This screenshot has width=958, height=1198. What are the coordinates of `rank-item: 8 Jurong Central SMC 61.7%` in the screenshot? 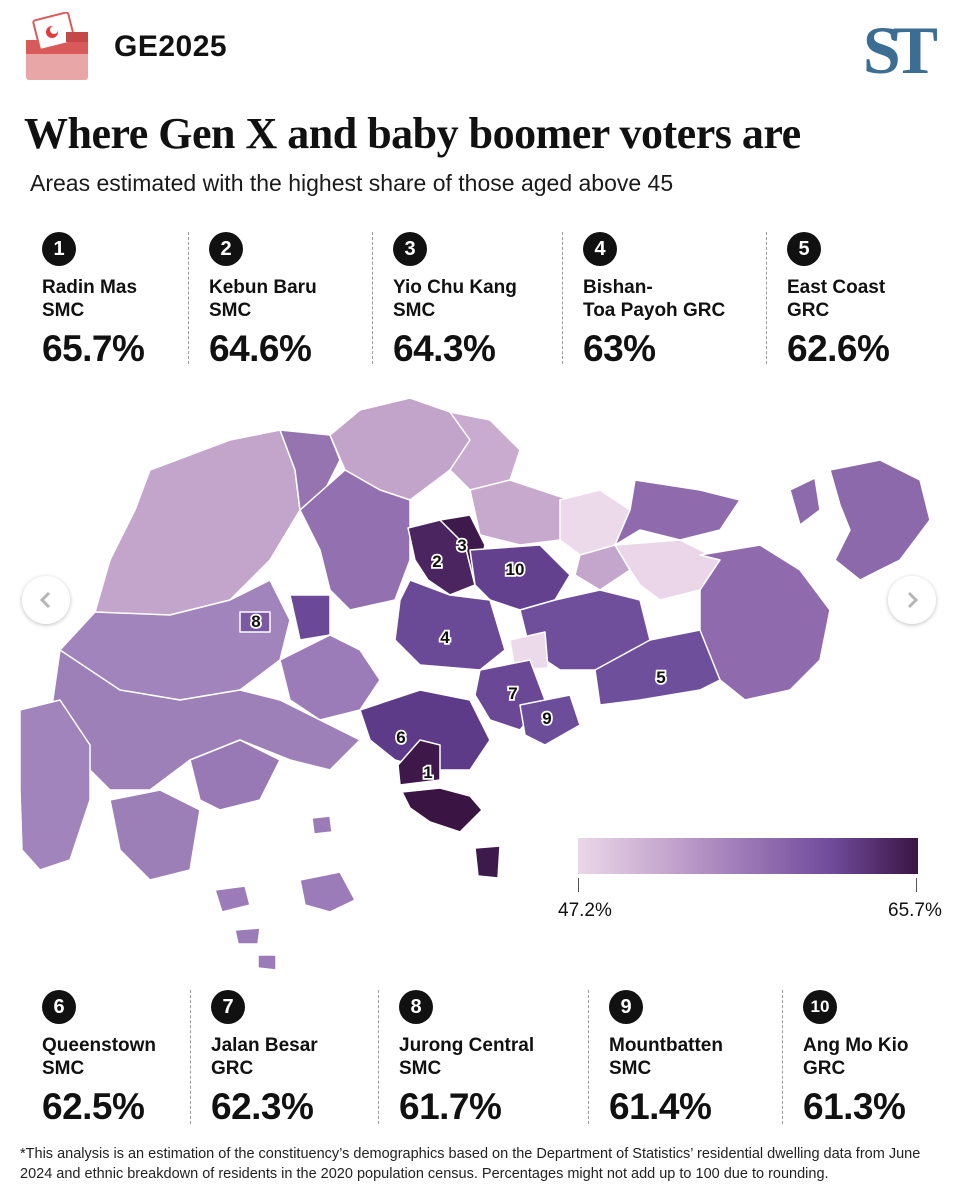 It's located at (483, 1058).